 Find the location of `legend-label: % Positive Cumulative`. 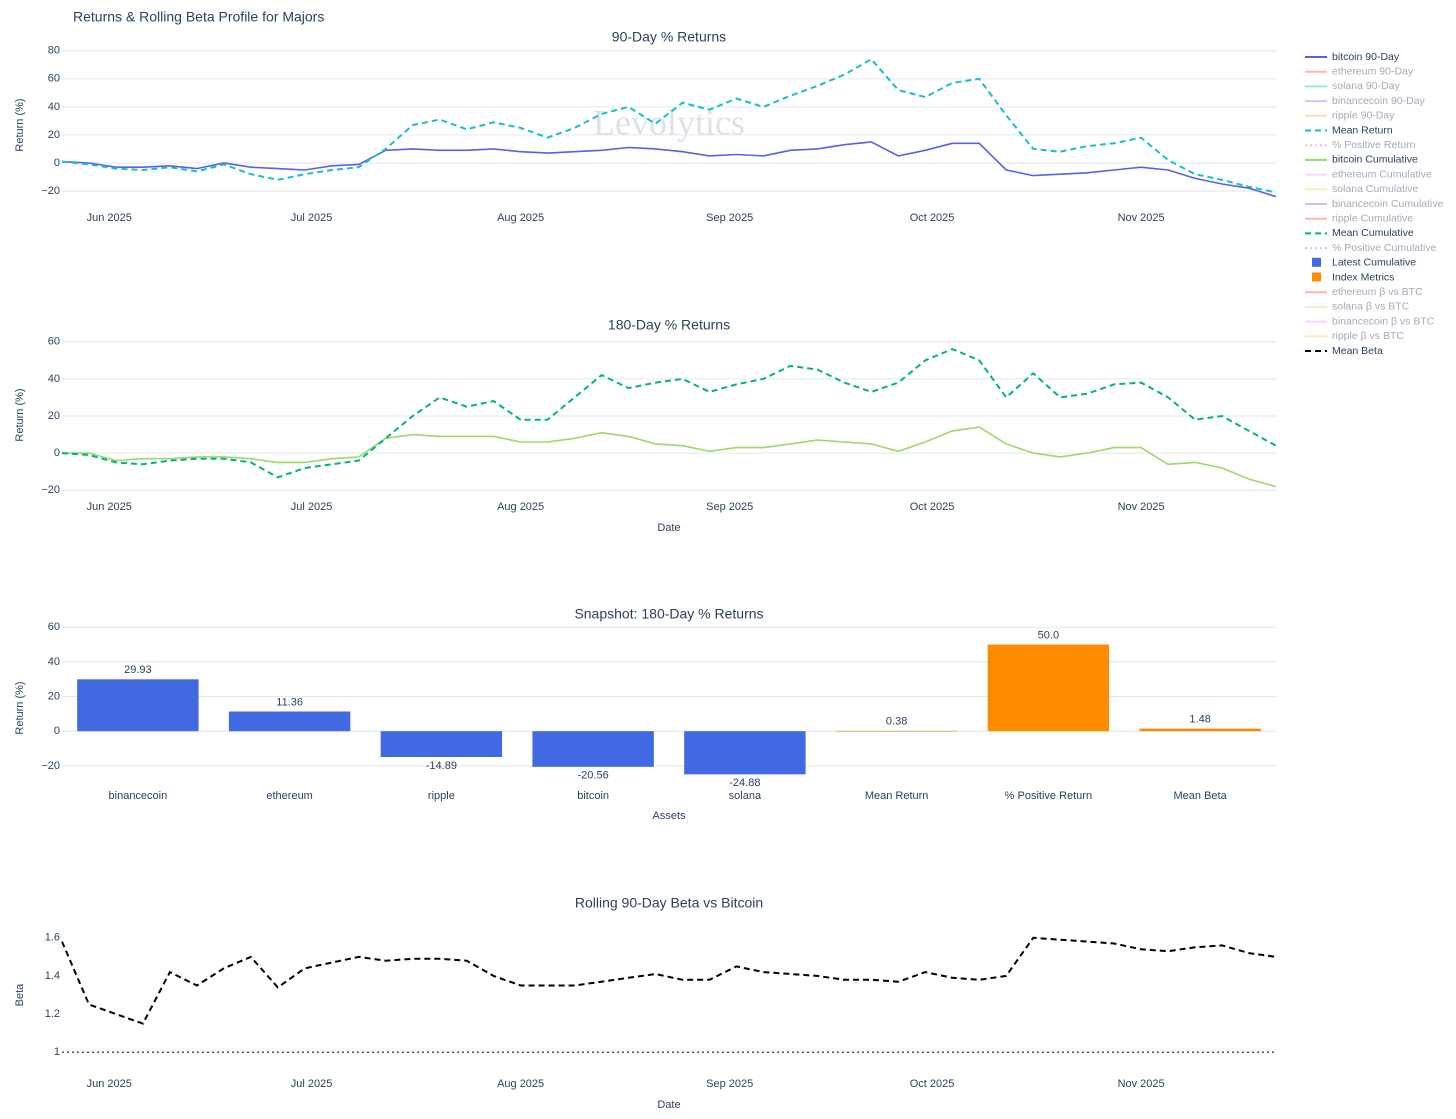

legend-label: % Positive Cumulative is located at coordinates (1384, 248).